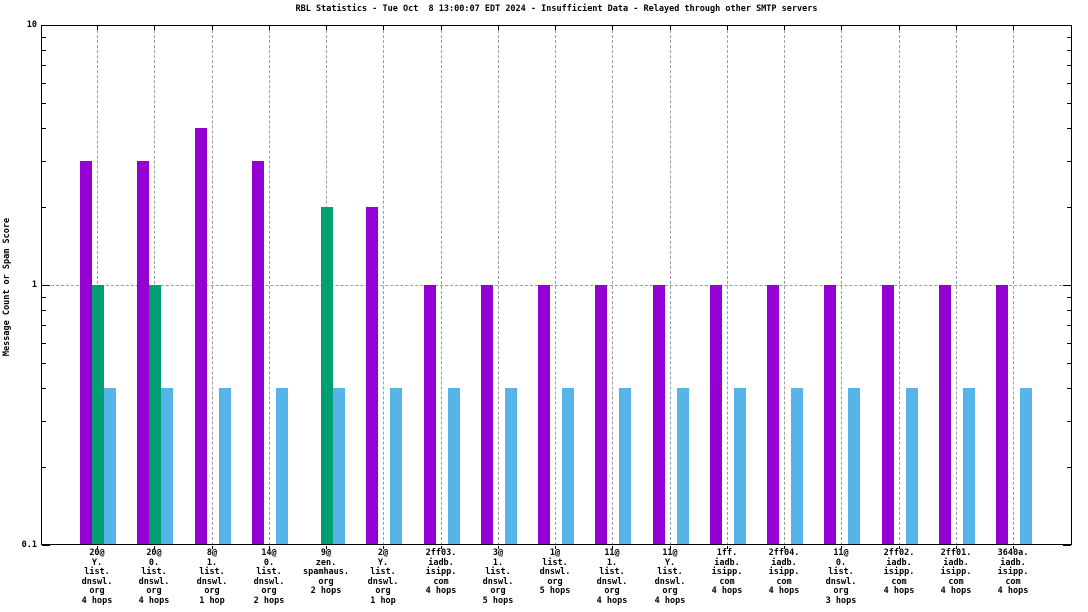 This screenshot has width=1088, height=612. Describe the element at coordinates (154, 577) in the screenshot. I see `x-tick-label: 20@ 0. list. dnswl. org 4 hops` at that location.